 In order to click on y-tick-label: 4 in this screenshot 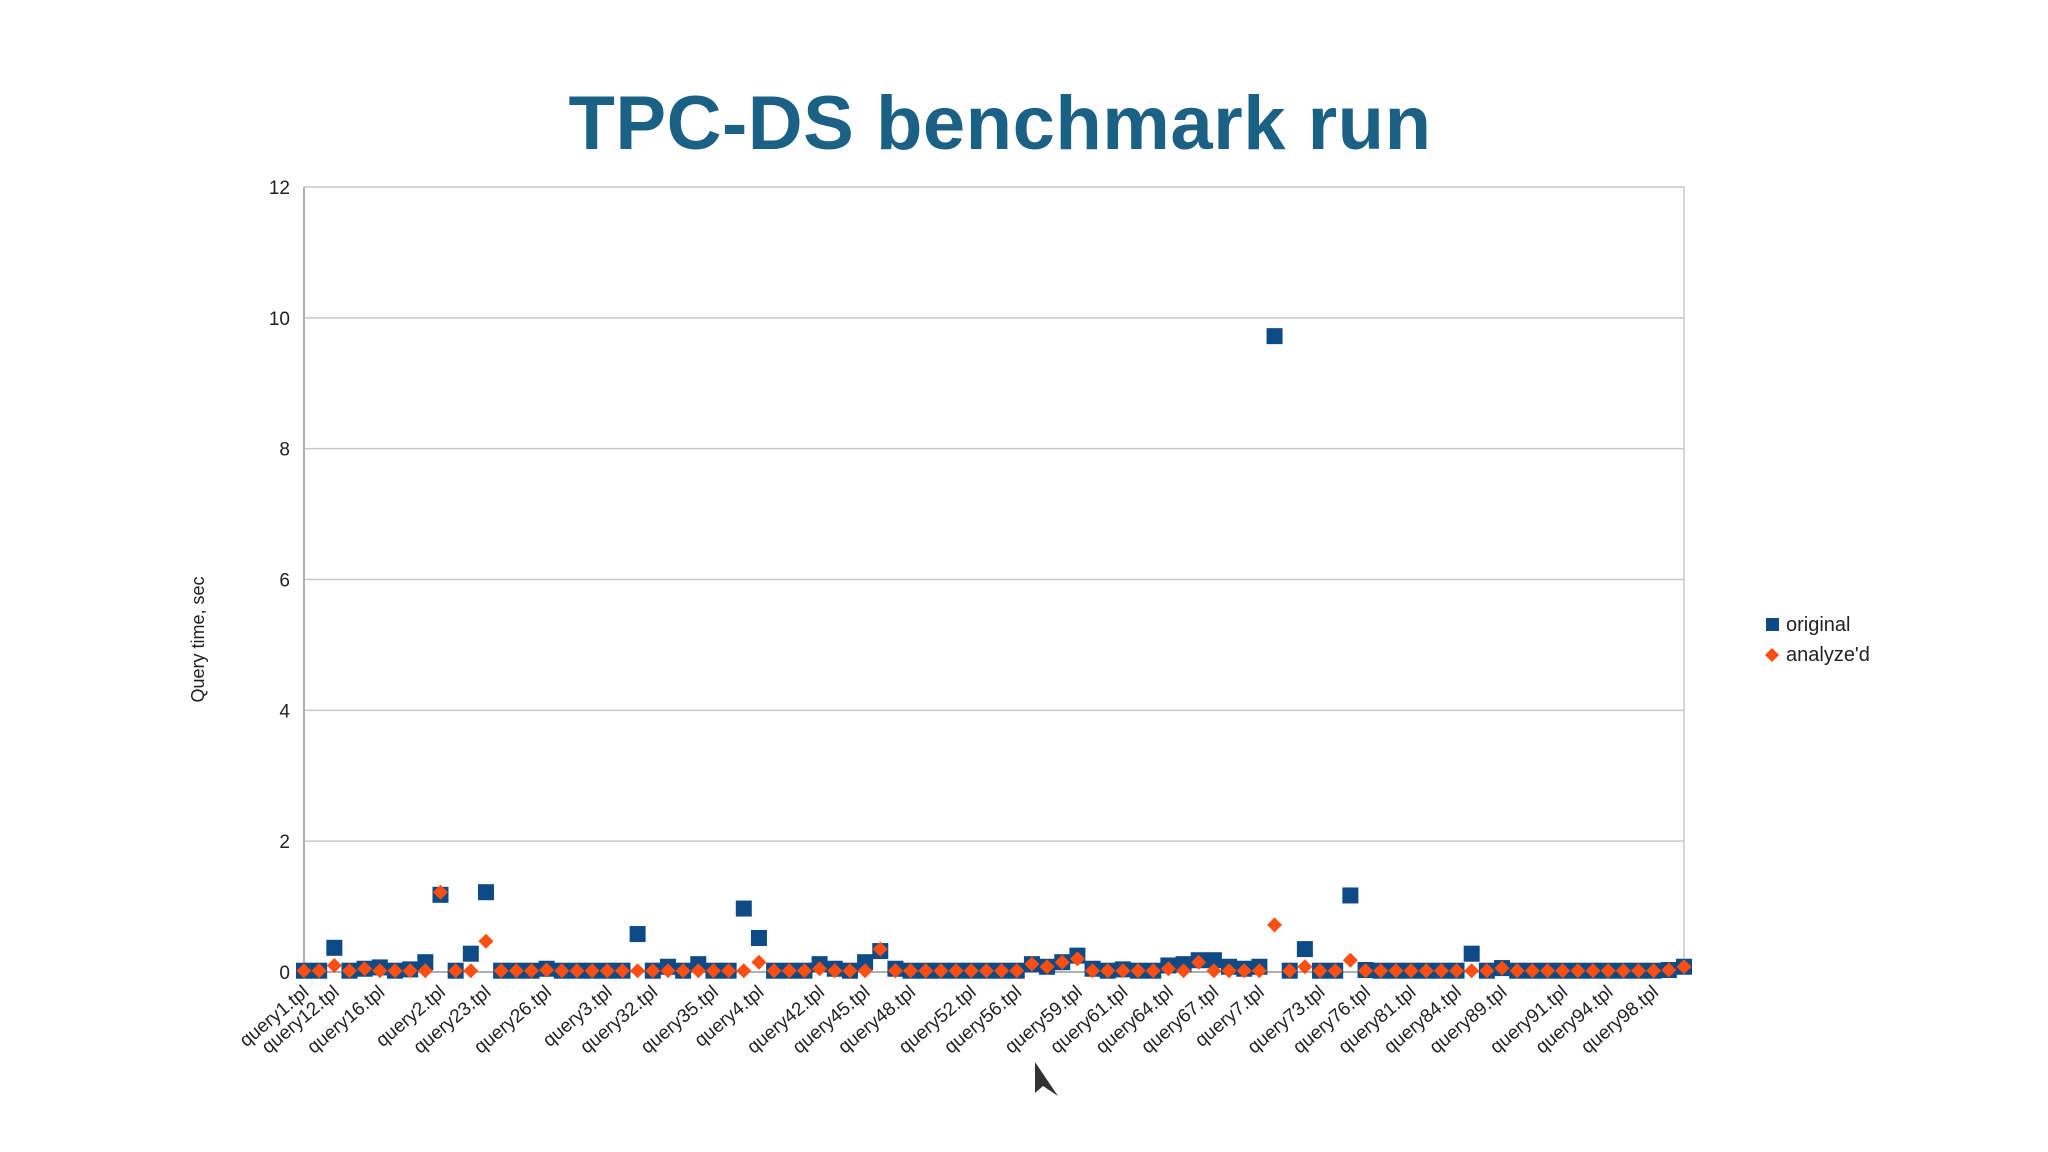, I will do `click(284, 711)`.